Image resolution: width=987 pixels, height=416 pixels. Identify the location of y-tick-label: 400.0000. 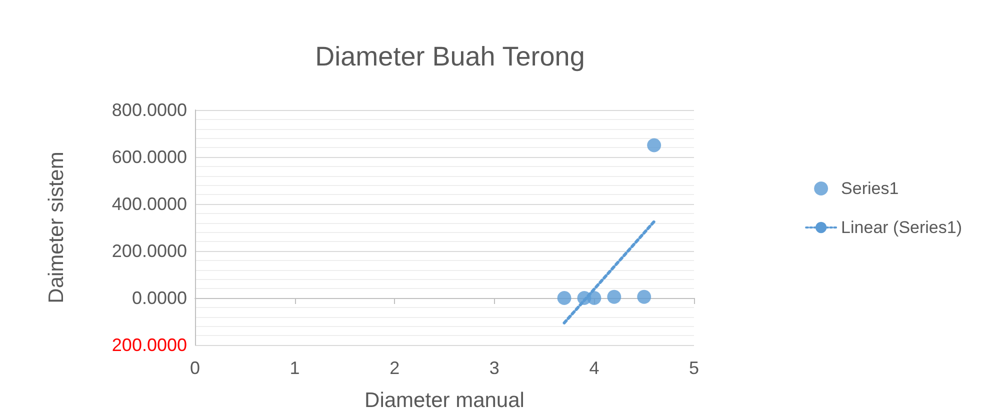
(149, 204).